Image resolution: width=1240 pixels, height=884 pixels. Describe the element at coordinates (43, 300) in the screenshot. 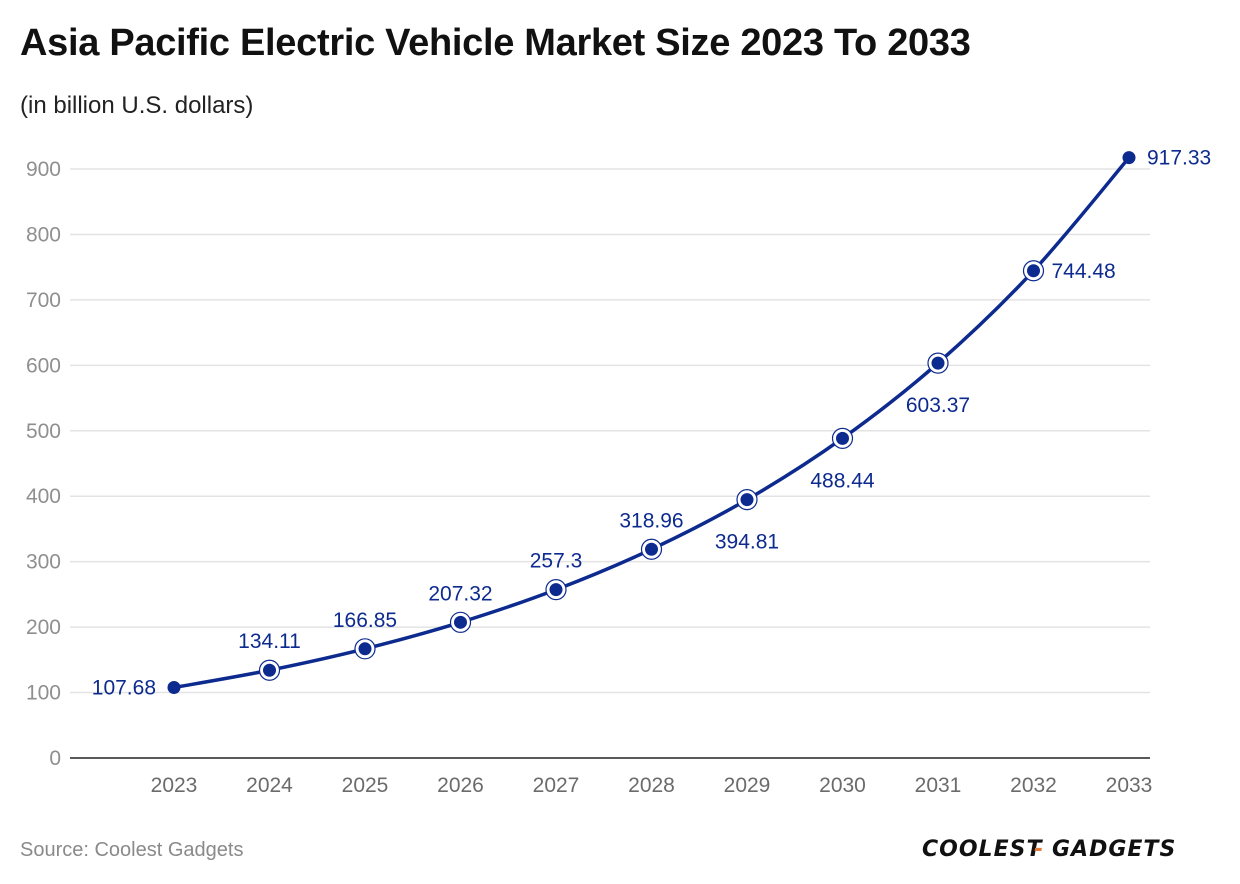

I see `y-tick-label: 700` at that location.